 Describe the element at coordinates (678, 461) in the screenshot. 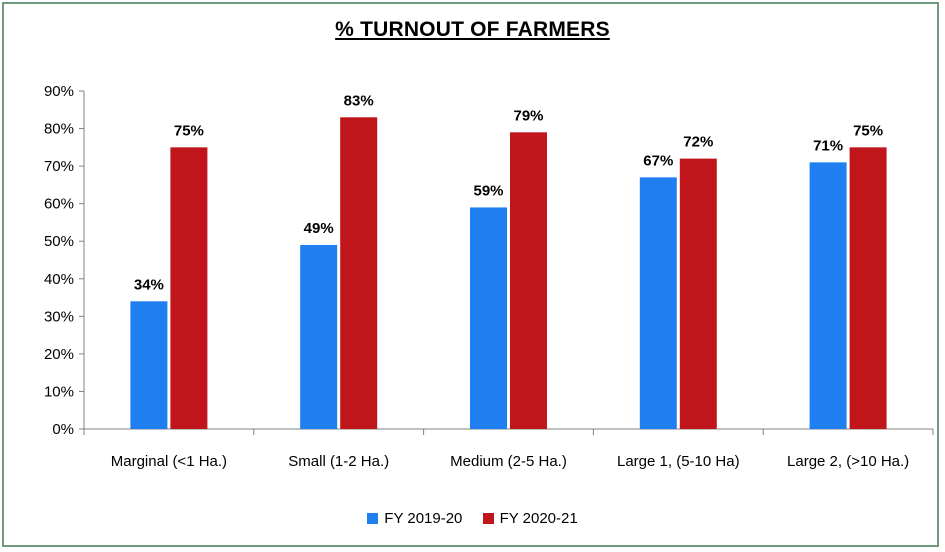

I see `x-tick-label: Large 1, (5-10 Ha)` at that location.